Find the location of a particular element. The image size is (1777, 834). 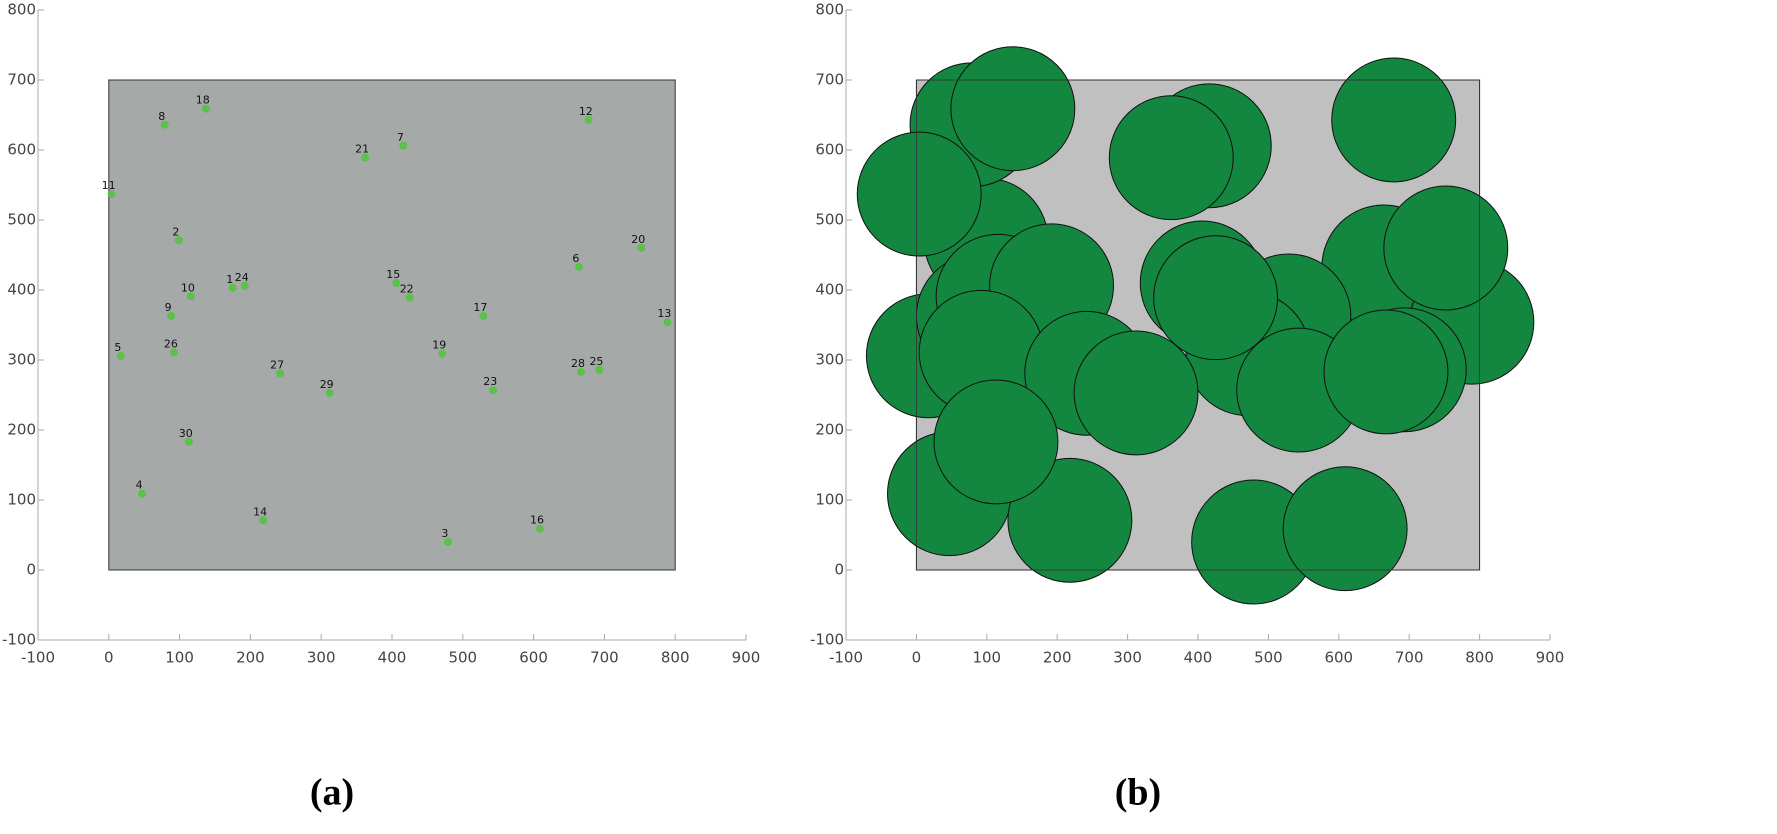

point-label: 24 is located at coordinates (242, 277).